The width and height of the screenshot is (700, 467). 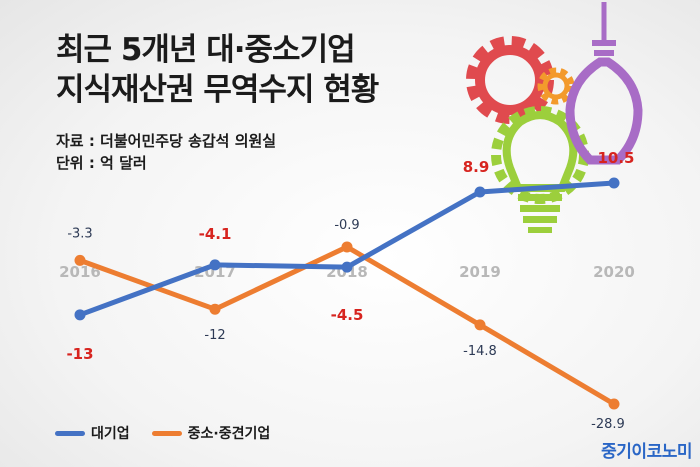 What do you see at coordinates (79, 354) in the screenshot?
I see `data-label-large-2016: -13` at bounding box center [79, 354].